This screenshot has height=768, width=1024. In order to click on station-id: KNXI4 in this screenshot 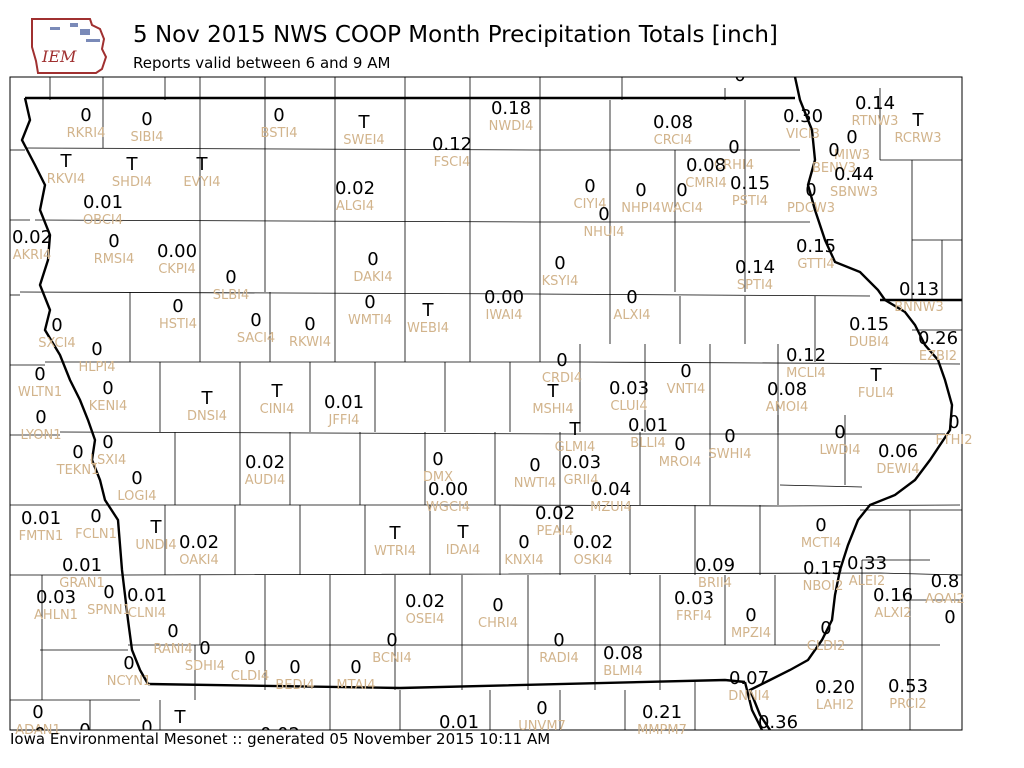, I will do `click(523, 560)`.